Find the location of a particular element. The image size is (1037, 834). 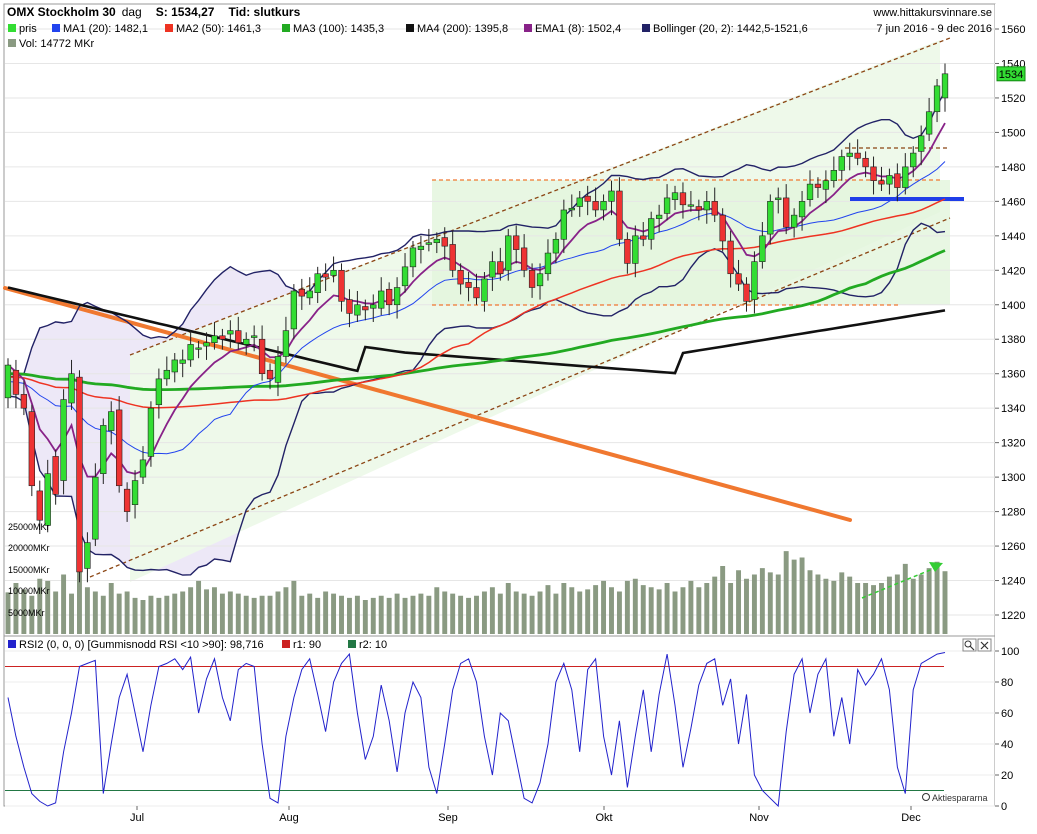

y-tick-label: 1260 is located at coordinates (1013, 547).